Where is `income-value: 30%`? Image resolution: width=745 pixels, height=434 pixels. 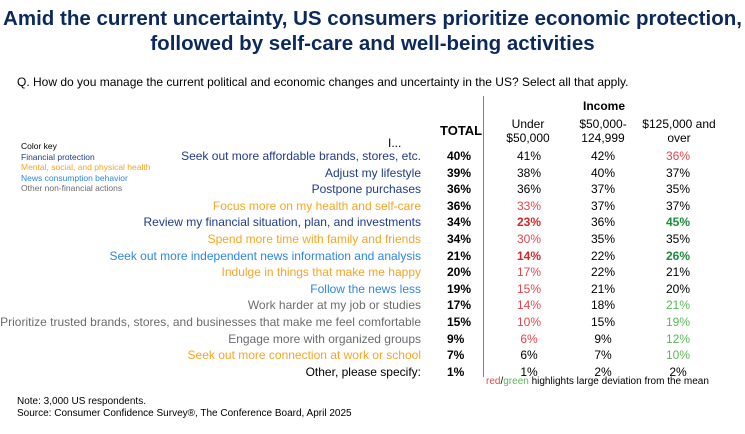 income-value: 30% is located at coordinates (529, 239).